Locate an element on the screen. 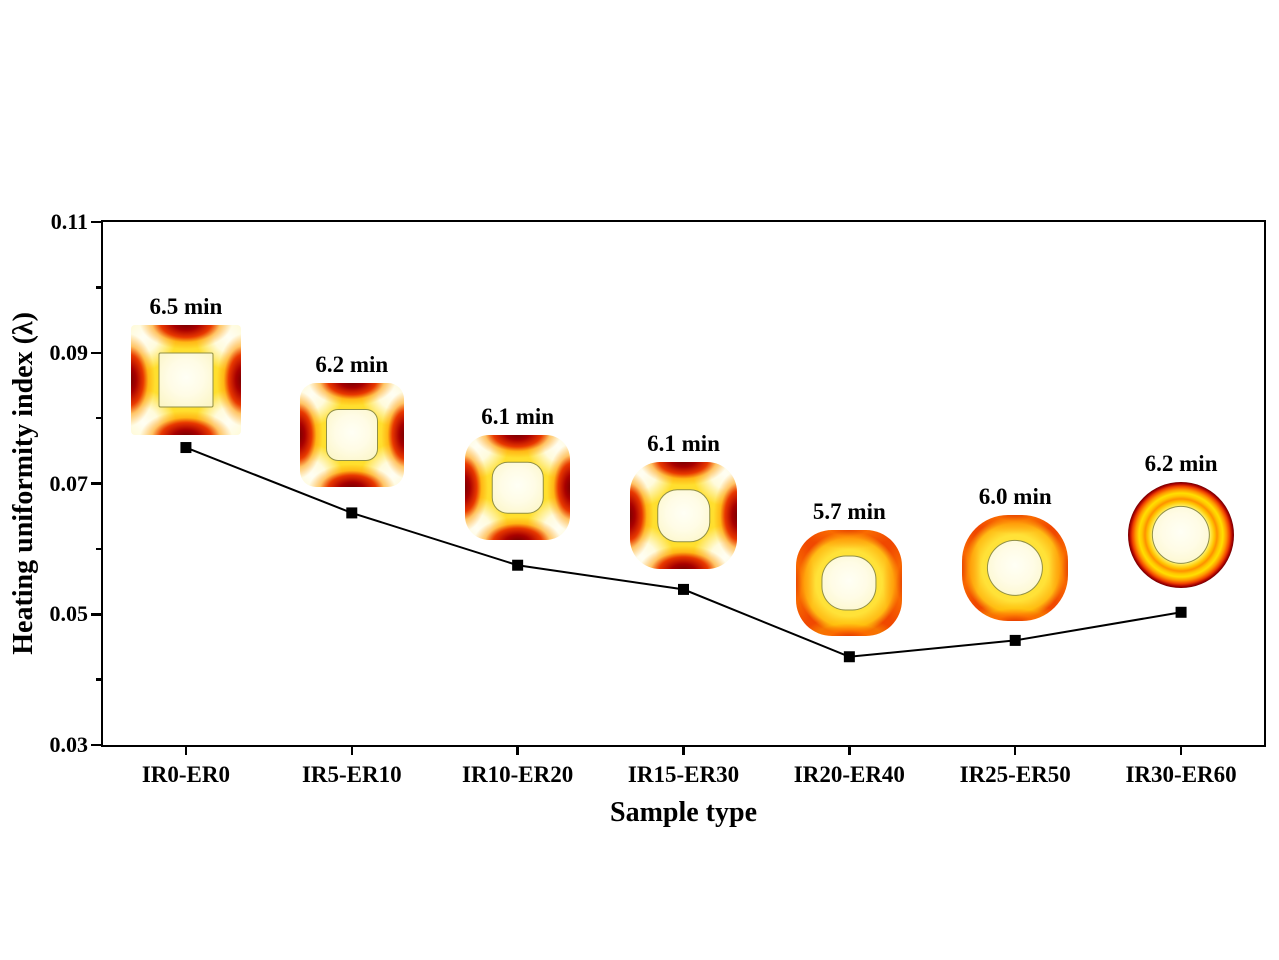  thermal-thumbnail-IR0-ER0: 6.5 min is located at coordinates (185, 364).